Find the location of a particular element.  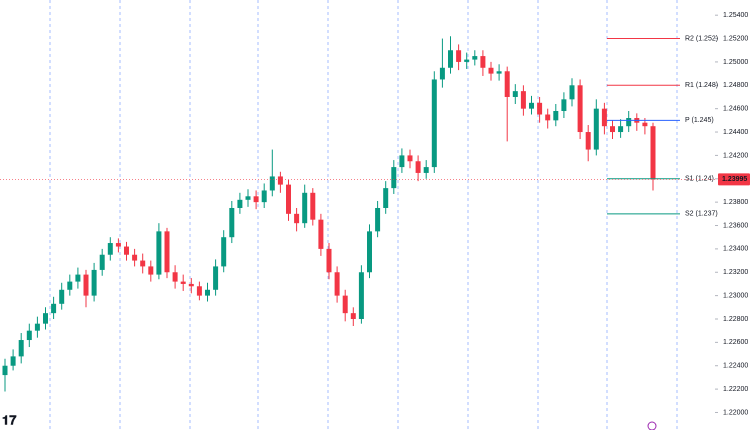

y-tick-label: 1.22600 is located at coordinates (735, 342).